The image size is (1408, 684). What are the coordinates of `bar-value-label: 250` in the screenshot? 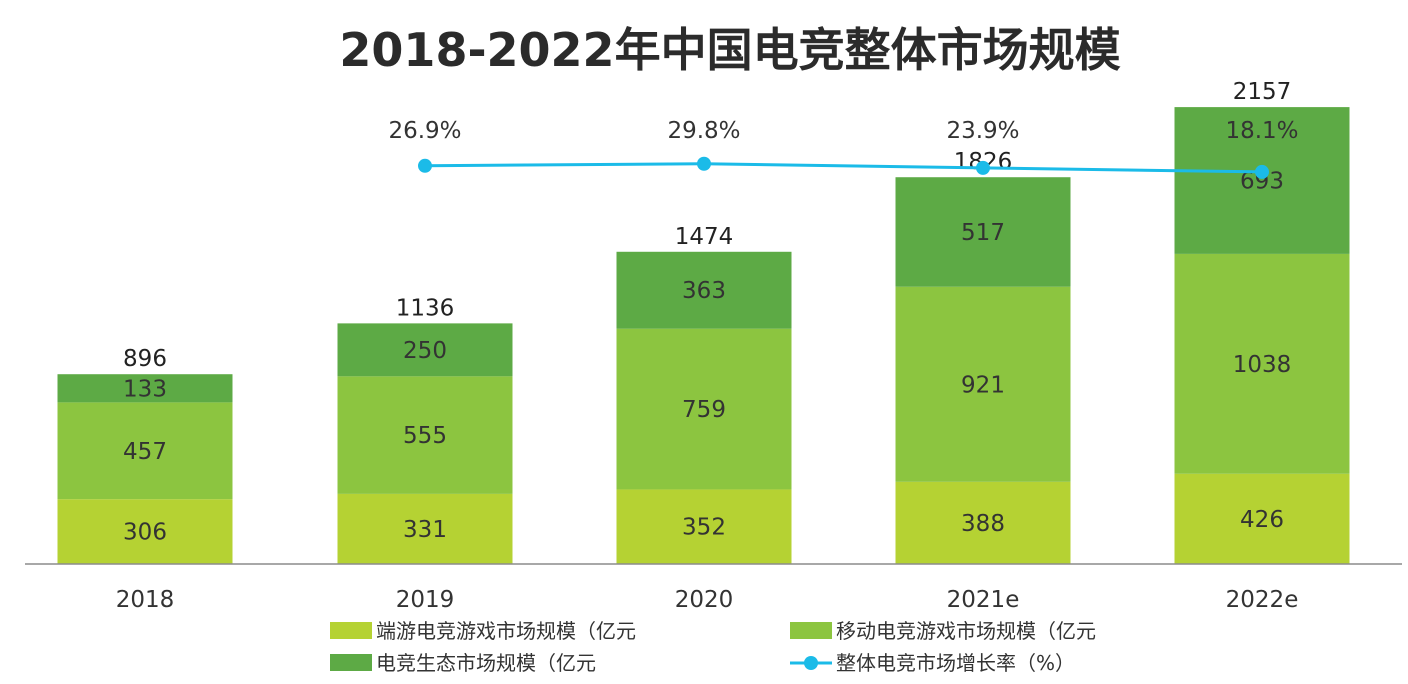 It's located at (425, 351).